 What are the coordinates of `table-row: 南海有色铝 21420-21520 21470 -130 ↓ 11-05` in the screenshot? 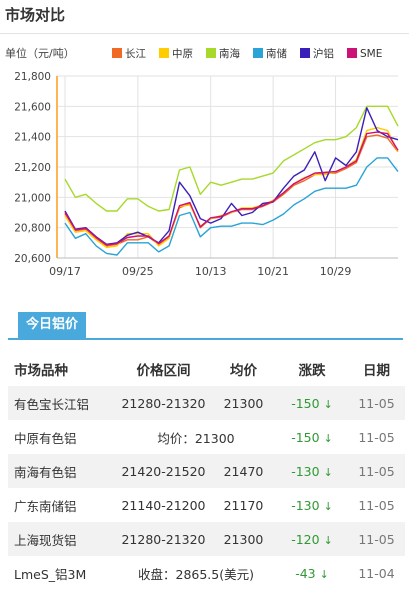 It's located at (206, 471).